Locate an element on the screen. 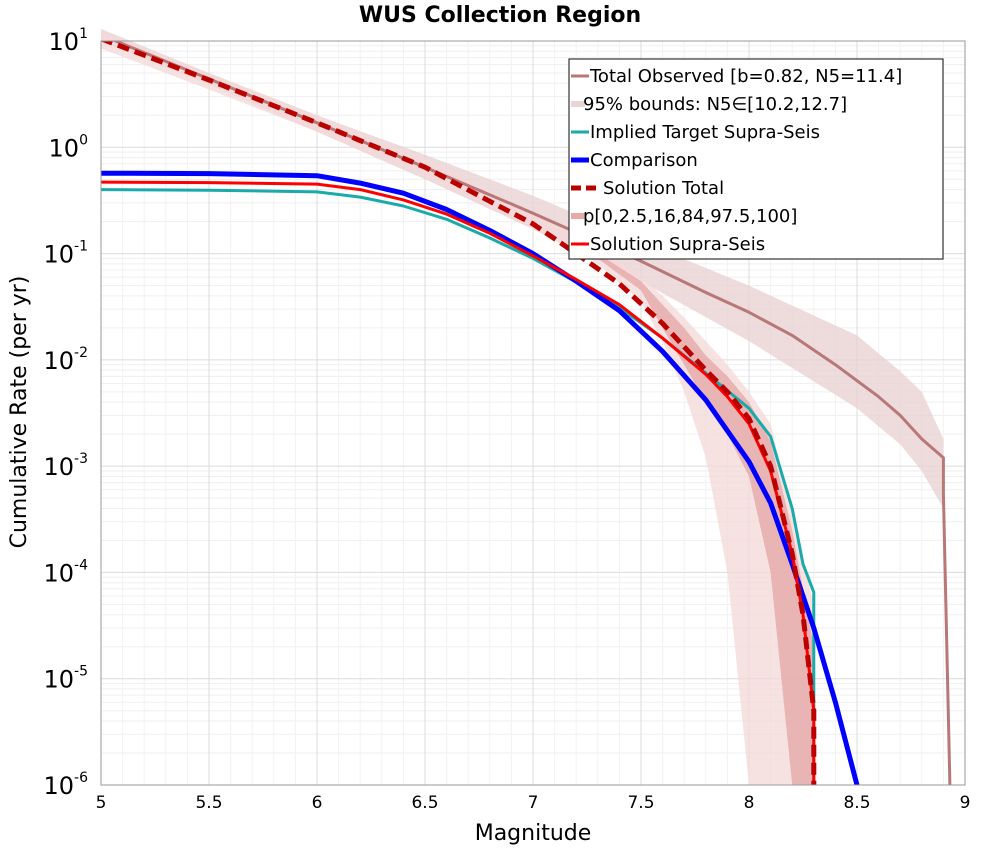 The width and height of the screenshot is (1000, 850). y-tick-label: 10¹ is located at coordinates (68, 41).